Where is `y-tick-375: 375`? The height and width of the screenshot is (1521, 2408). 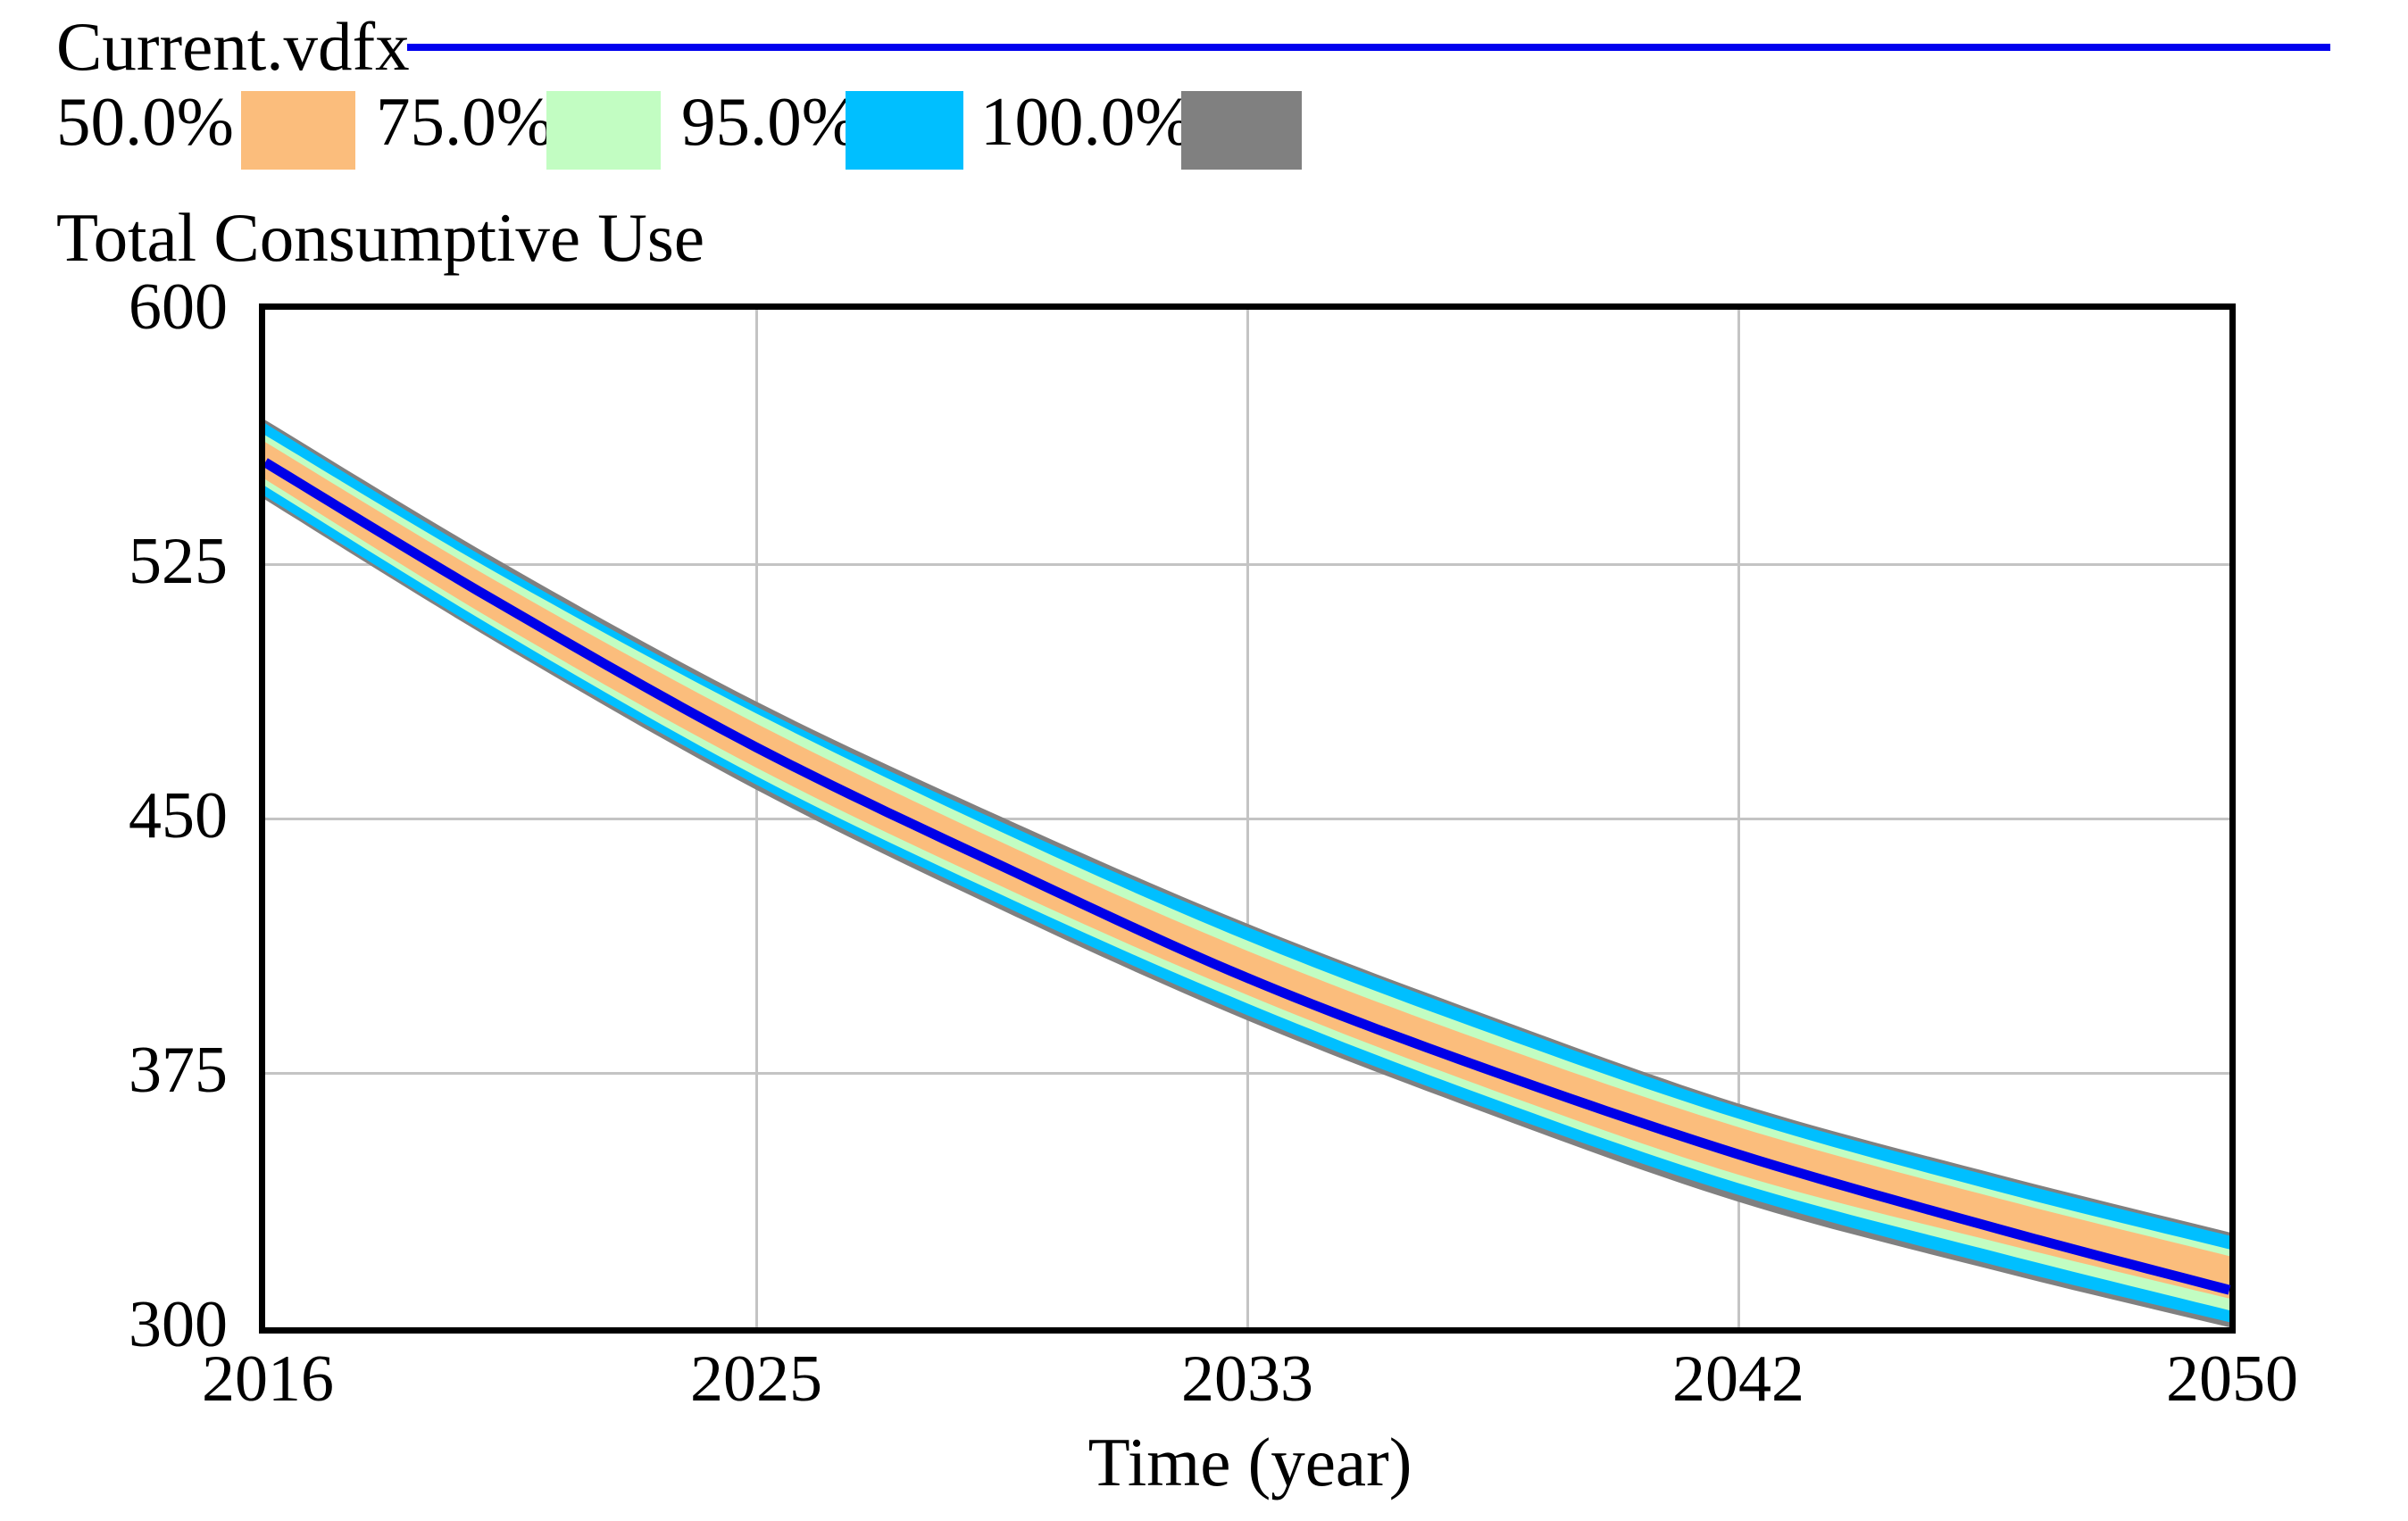 y-tick-375: 375 is located at coordinates (178, 1070).